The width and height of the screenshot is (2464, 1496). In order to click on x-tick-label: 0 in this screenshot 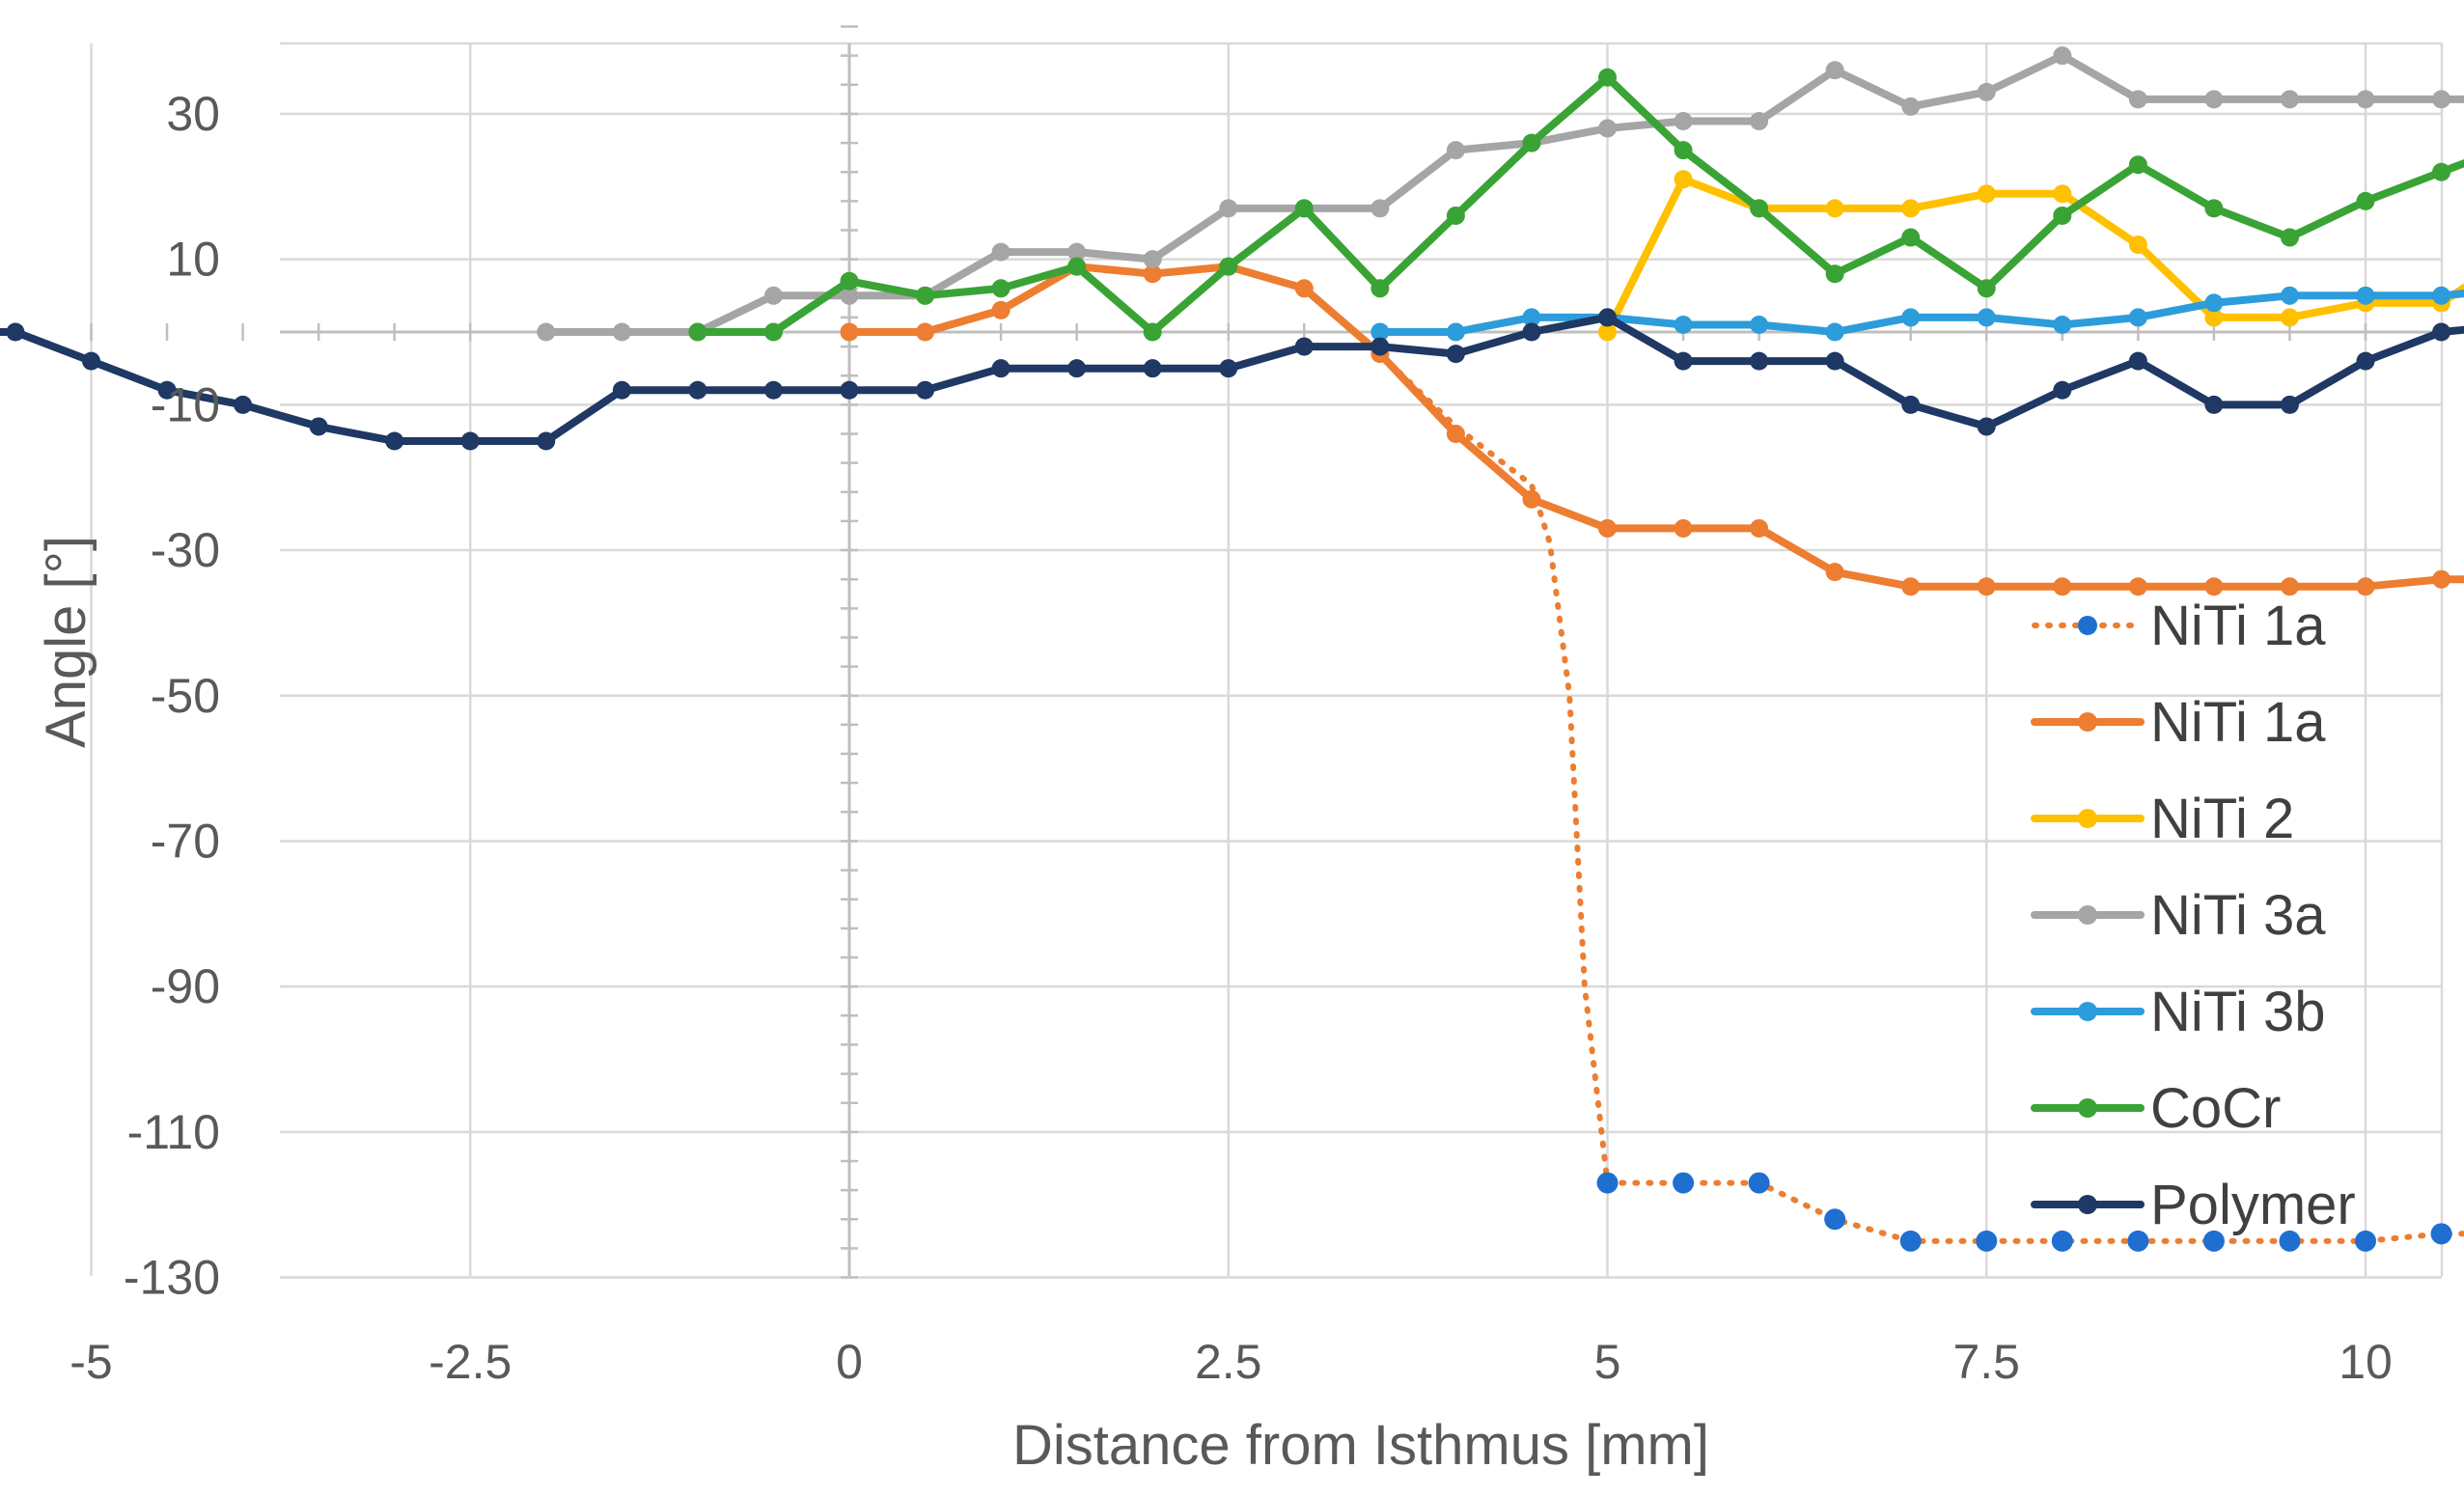, I will do `click(849, 1362)`.